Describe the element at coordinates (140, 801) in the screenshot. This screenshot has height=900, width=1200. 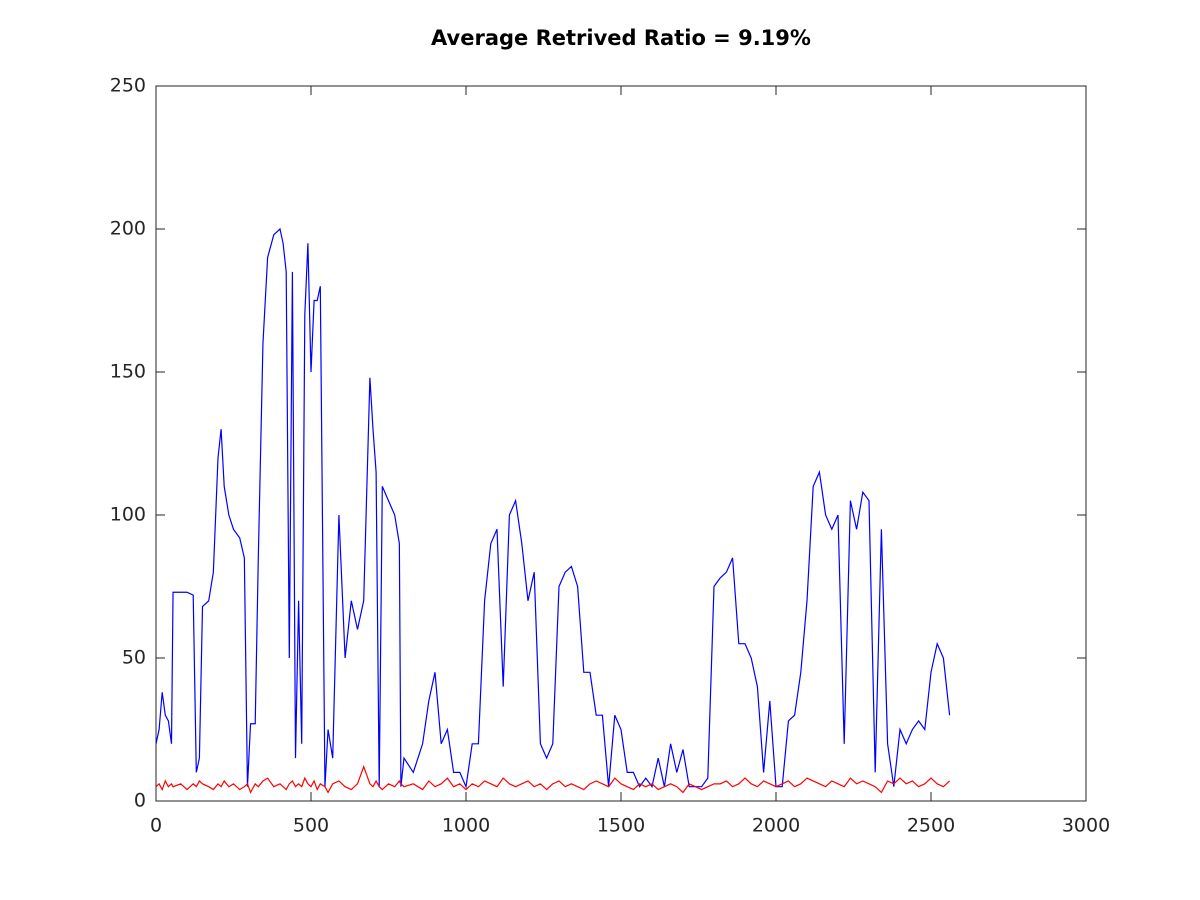
I see `y-tick-label: 0` at that location.